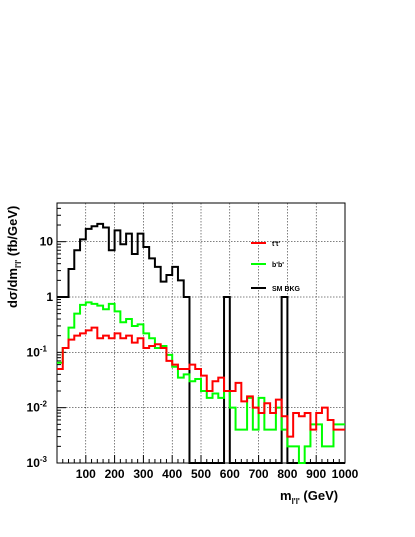 This screenshot has width=415, height=537. I want to click on legend-label: b'b', so click(278, 265).